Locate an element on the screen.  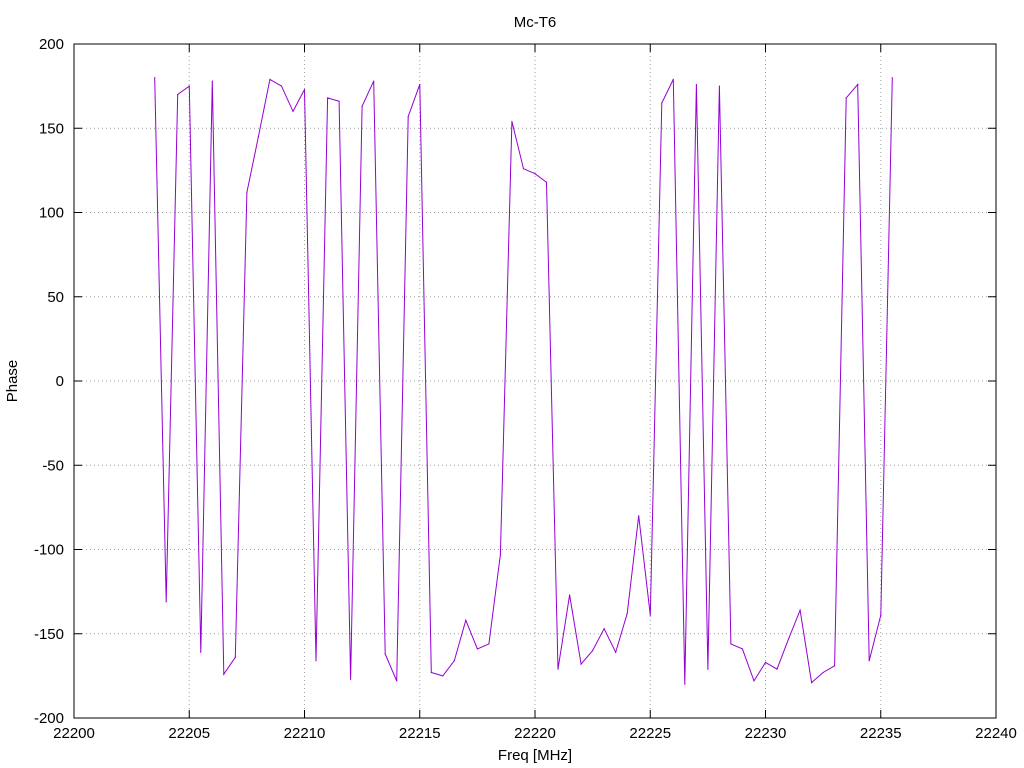
y-tick-label: -200 is located at coordinates (49, 718).